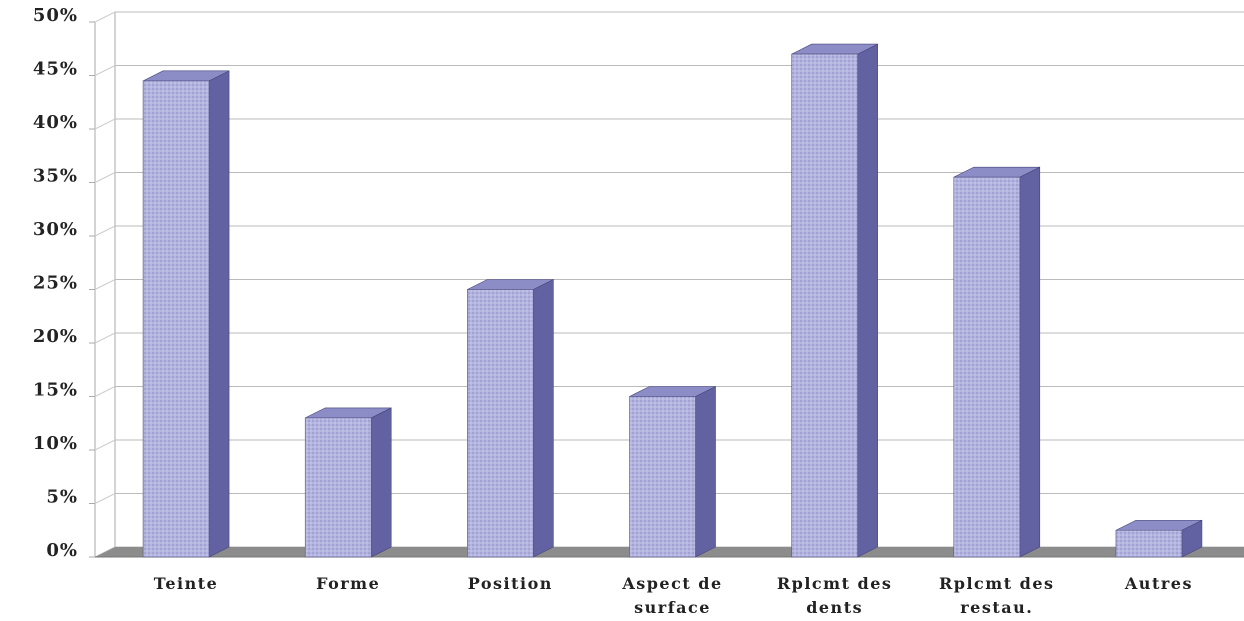 This screenshot has width=1244, height=621. What do you see at coordinates (672, 595) in the screenshot?
I see `x-tick-label: Aspect de surface` at bounding box center [672, 595].